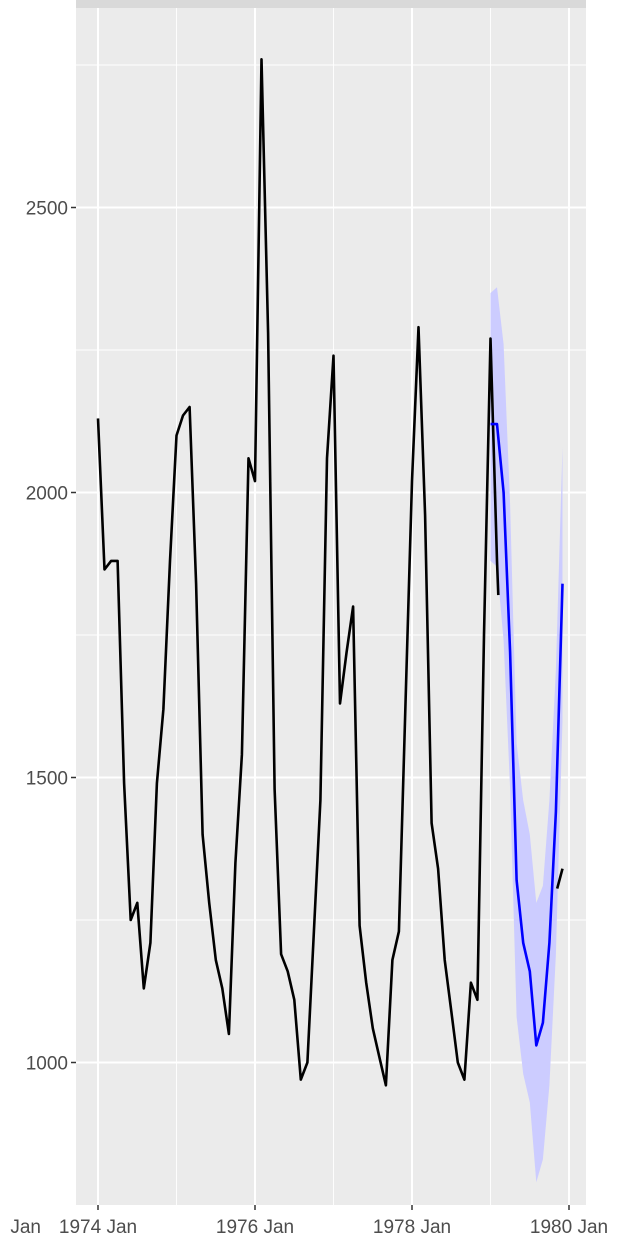 Image resolution: width=625 pixels, height=1243 pixels. I want to click on x-tick-label: 1980 Jan, so click(569, 1227).